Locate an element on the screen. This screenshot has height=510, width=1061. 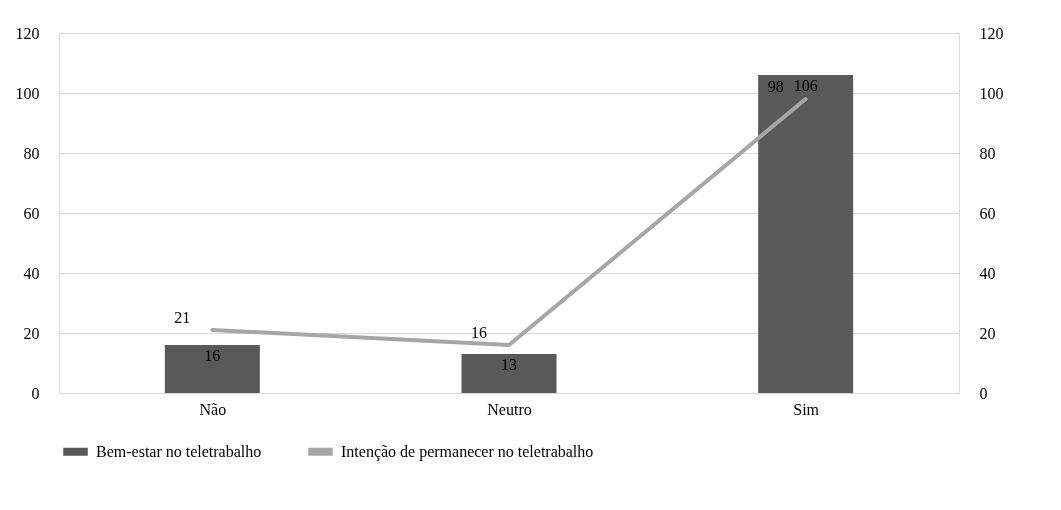
y-tick-label: 60 is located at coordinates (31, 213).